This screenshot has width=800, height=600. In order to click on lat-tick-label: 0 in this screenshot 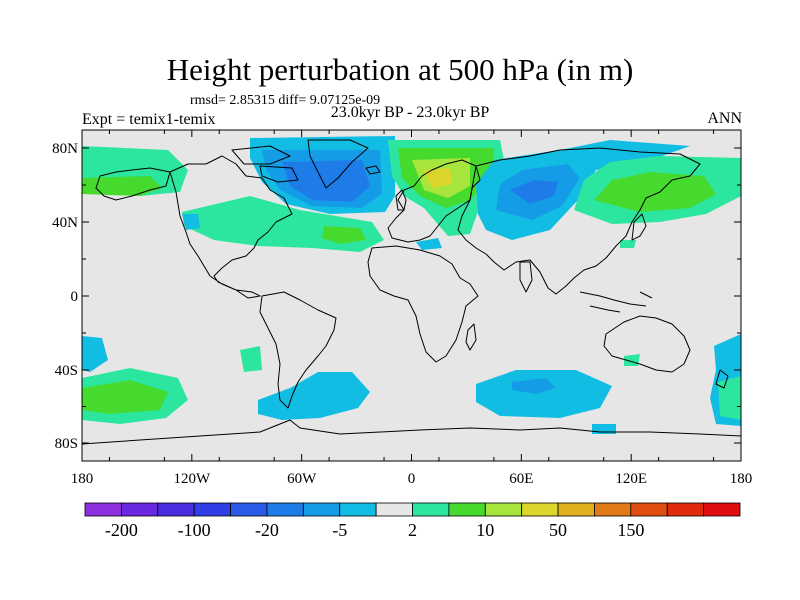, I will do `click(75, 297)`.